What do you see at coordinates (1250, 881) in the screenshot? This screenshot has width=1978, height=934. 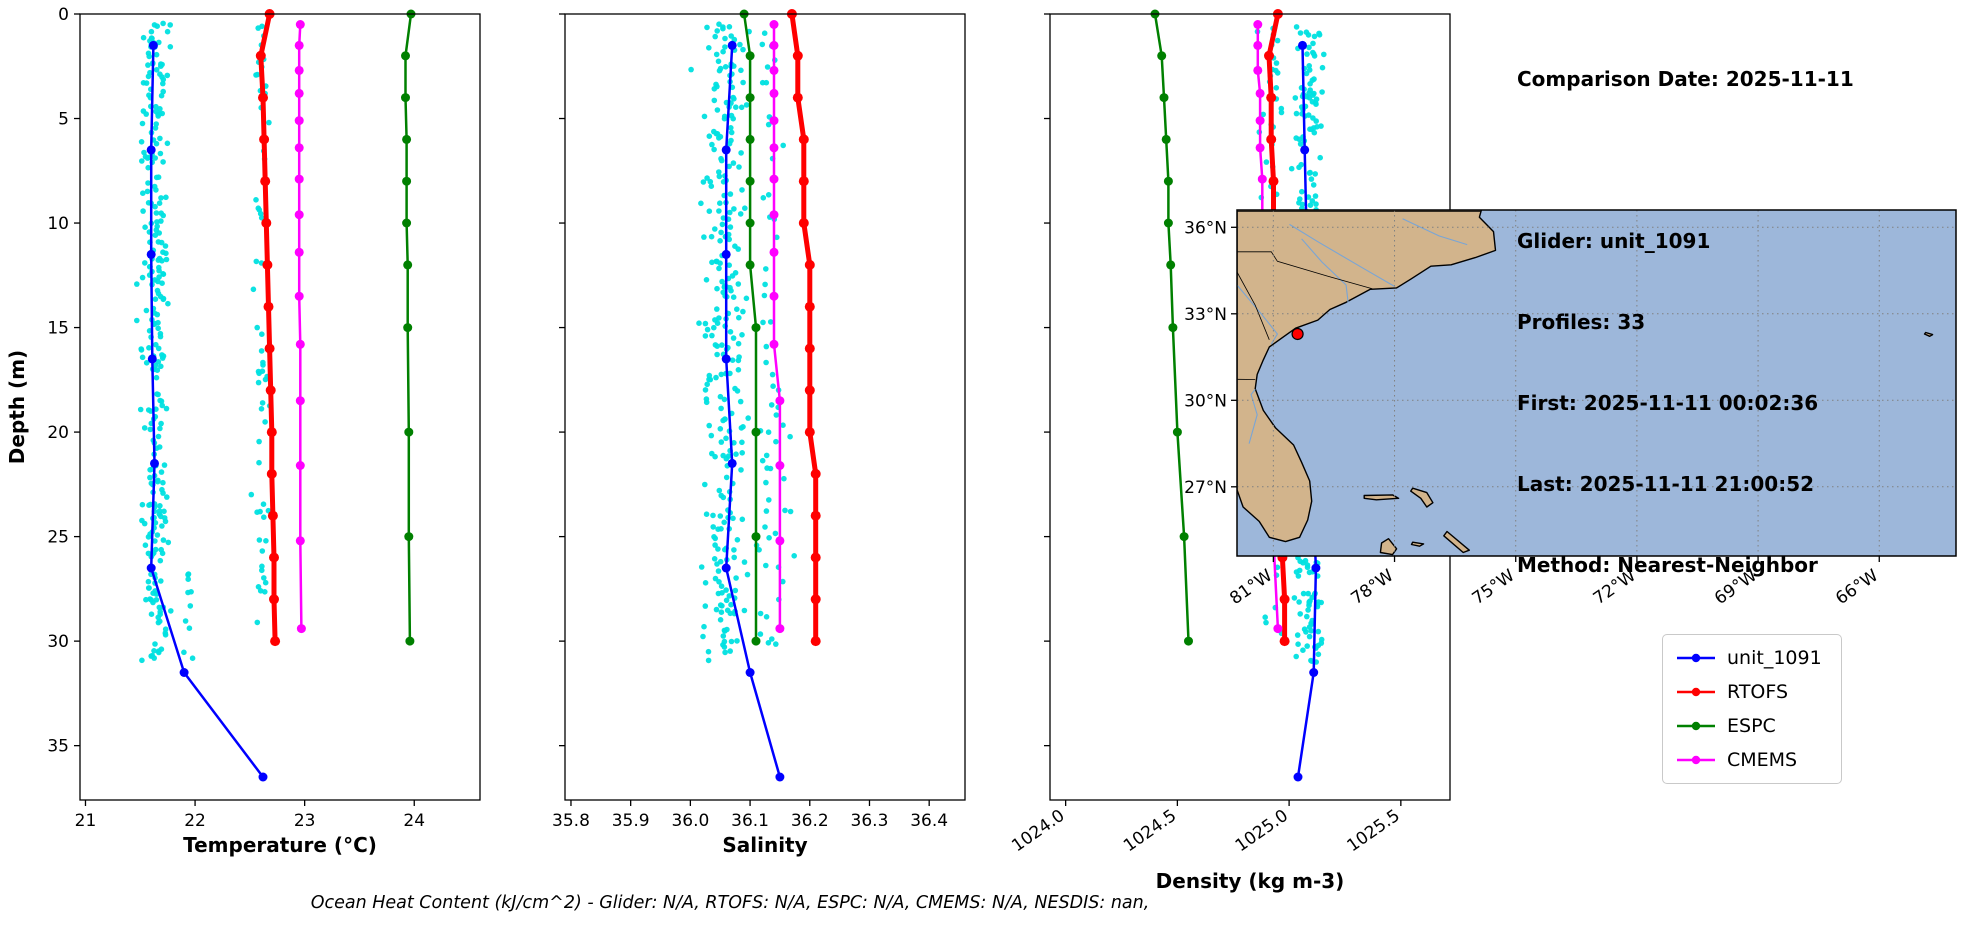 I see `x-axis-label: Density (kg m-3)` at bounding box center [1250, 881].